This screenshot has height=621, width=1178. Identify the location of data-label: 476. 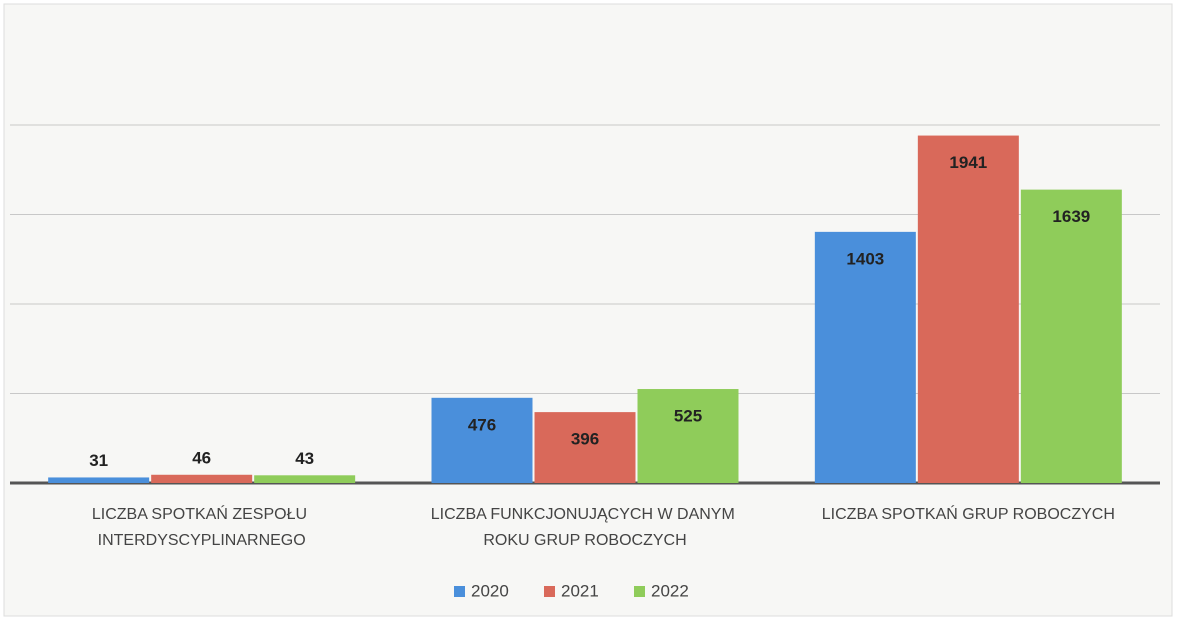
(482, 424).